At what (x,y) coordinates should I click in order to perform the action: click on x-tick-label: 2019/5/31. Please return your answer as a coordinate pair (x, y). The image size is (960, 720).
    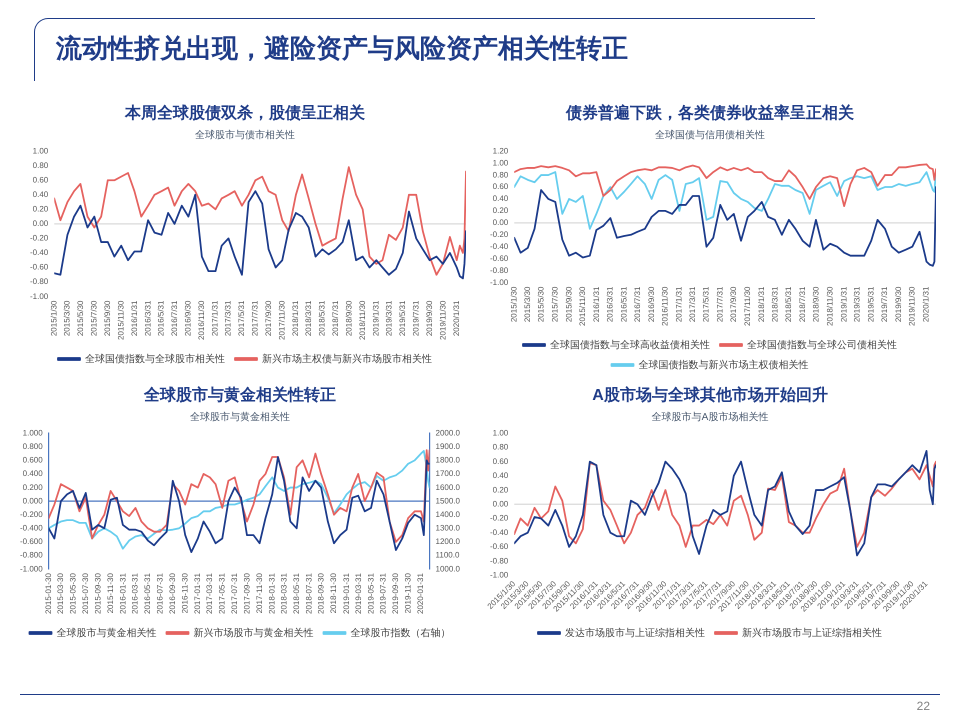
    Looking at the image, I should click on (871, 304).